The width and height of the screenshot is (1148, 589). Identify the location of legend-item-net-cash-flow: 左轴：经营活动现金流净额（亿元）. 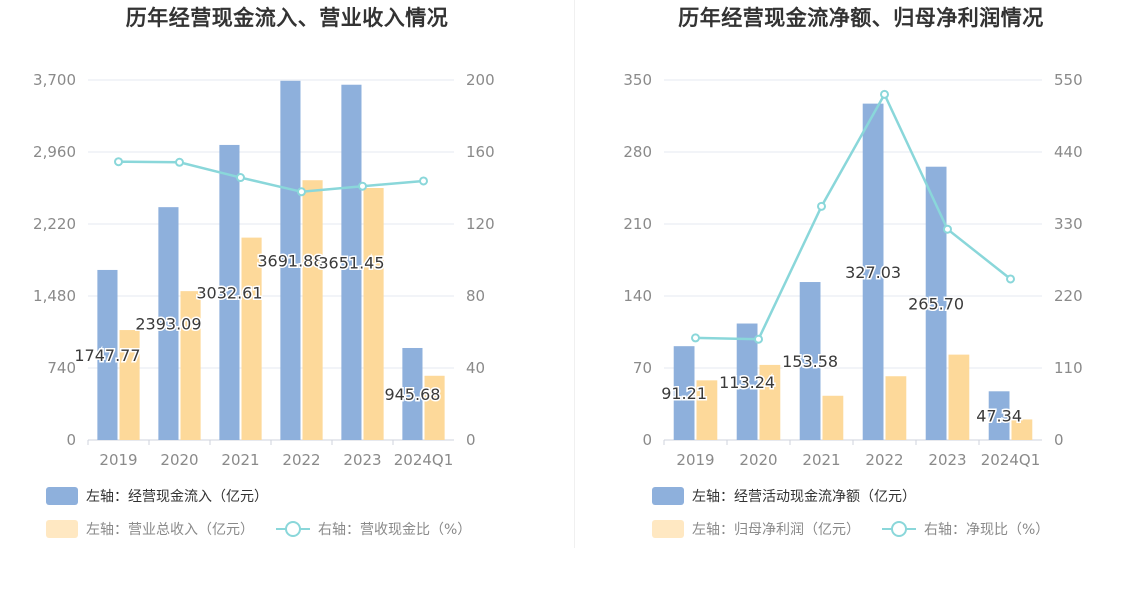
(784, 496).